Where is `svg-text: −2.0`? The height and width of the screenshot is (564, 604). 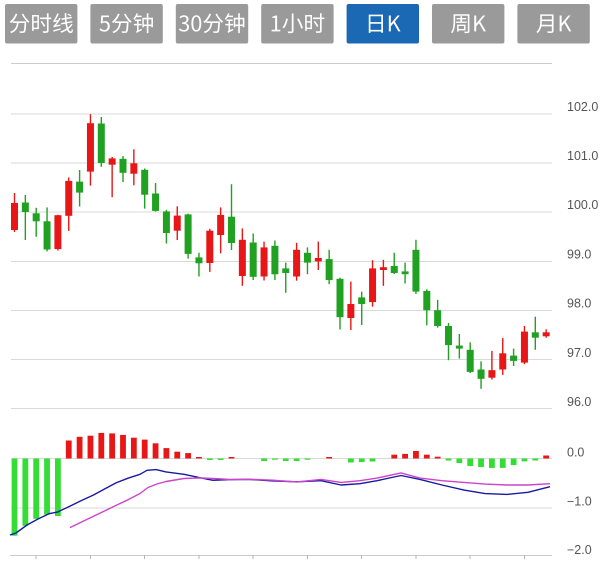
svg-text: −2.0 is located at coordinates (579, 550).